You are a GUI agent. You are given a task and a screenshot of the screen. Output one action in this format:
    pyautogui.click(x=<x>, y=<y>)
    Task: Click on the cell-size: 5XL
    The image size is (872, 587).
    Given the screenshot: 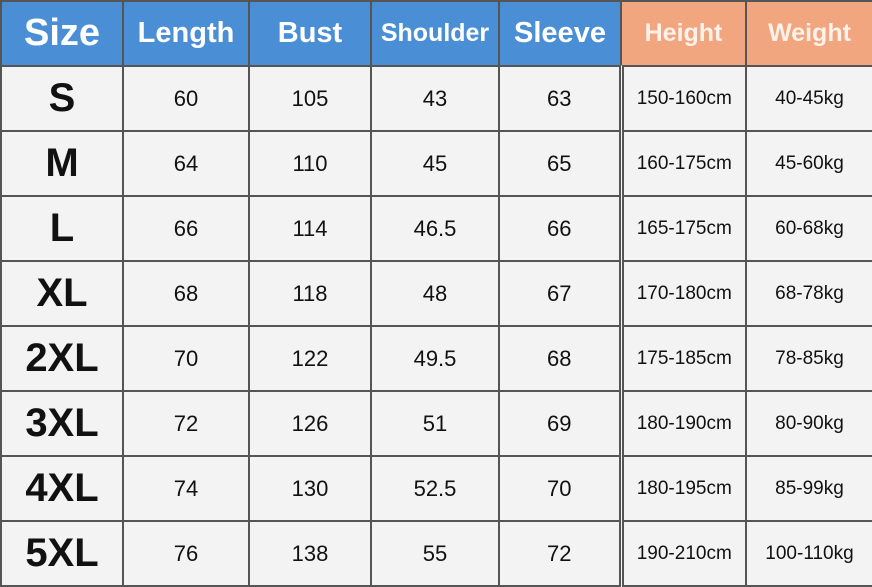 What is the action you would take?
    pyautogui.click(x=62, y=553)
    